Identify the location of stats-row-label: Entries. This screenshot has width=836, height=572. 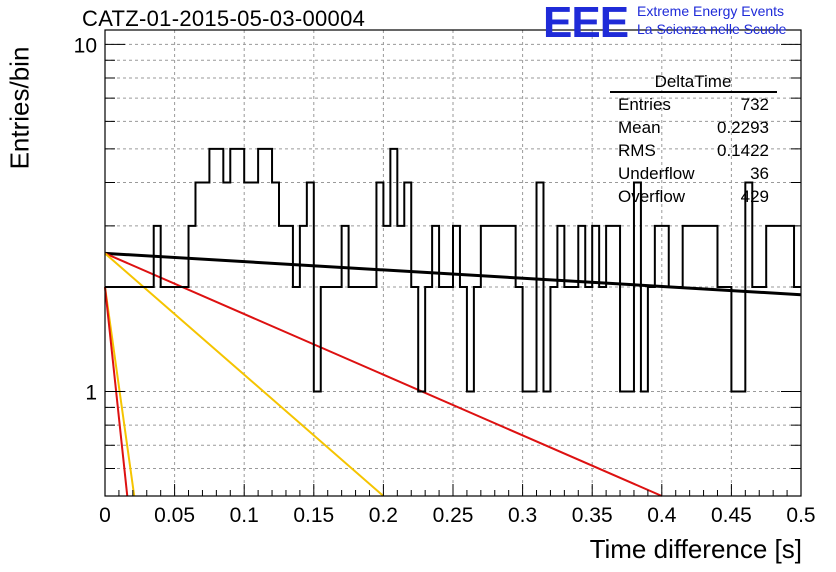
(644, 104).